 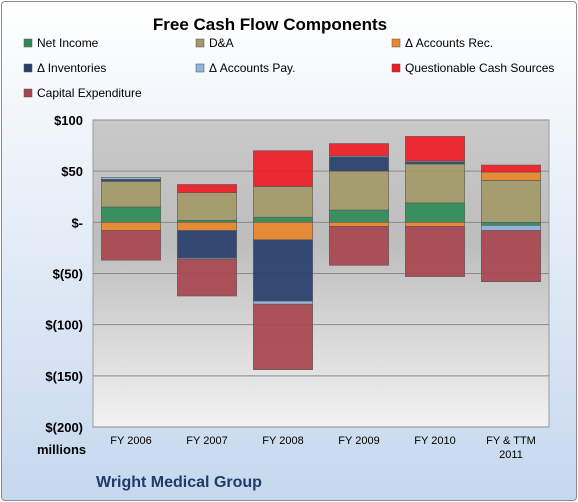 I want to click on bar-net-income-fy-2009, so click(x=359, y=216).